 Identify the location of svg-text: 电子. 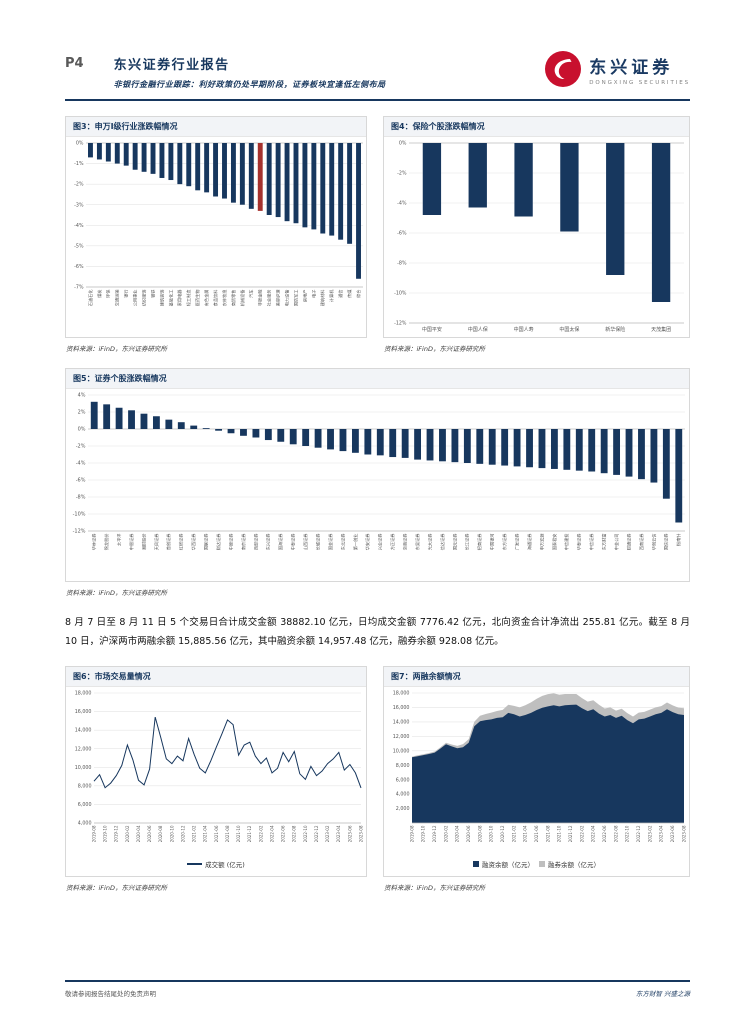
(313, 294).